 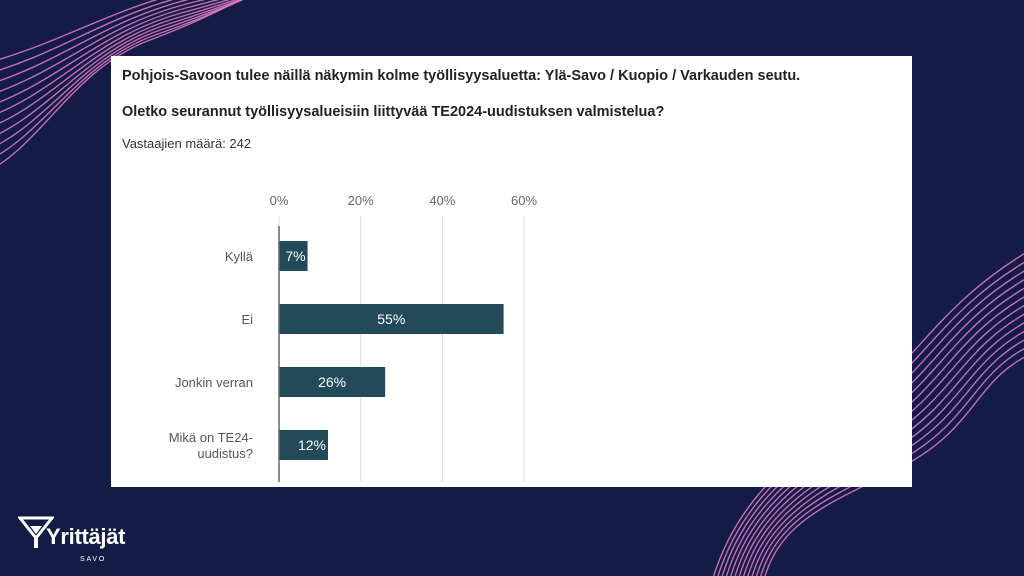 What do you see at coordinates (361, 200) in the screenshot?
I see `x-tick-label: 20%` at bounding box center [361, 200].